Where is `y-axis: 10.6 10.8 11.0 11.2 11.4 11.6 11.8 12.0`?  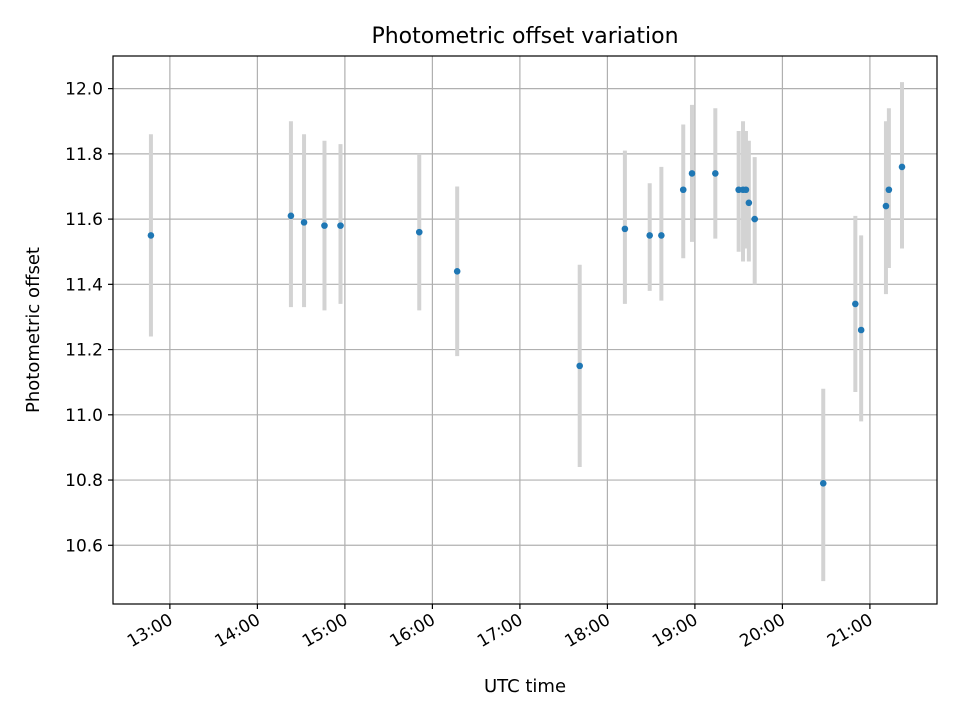 y-axis: 10.6 10.8 11.0 11.2 11.4 11.6 11.8 12.0 is located at coordinates (89, 318).